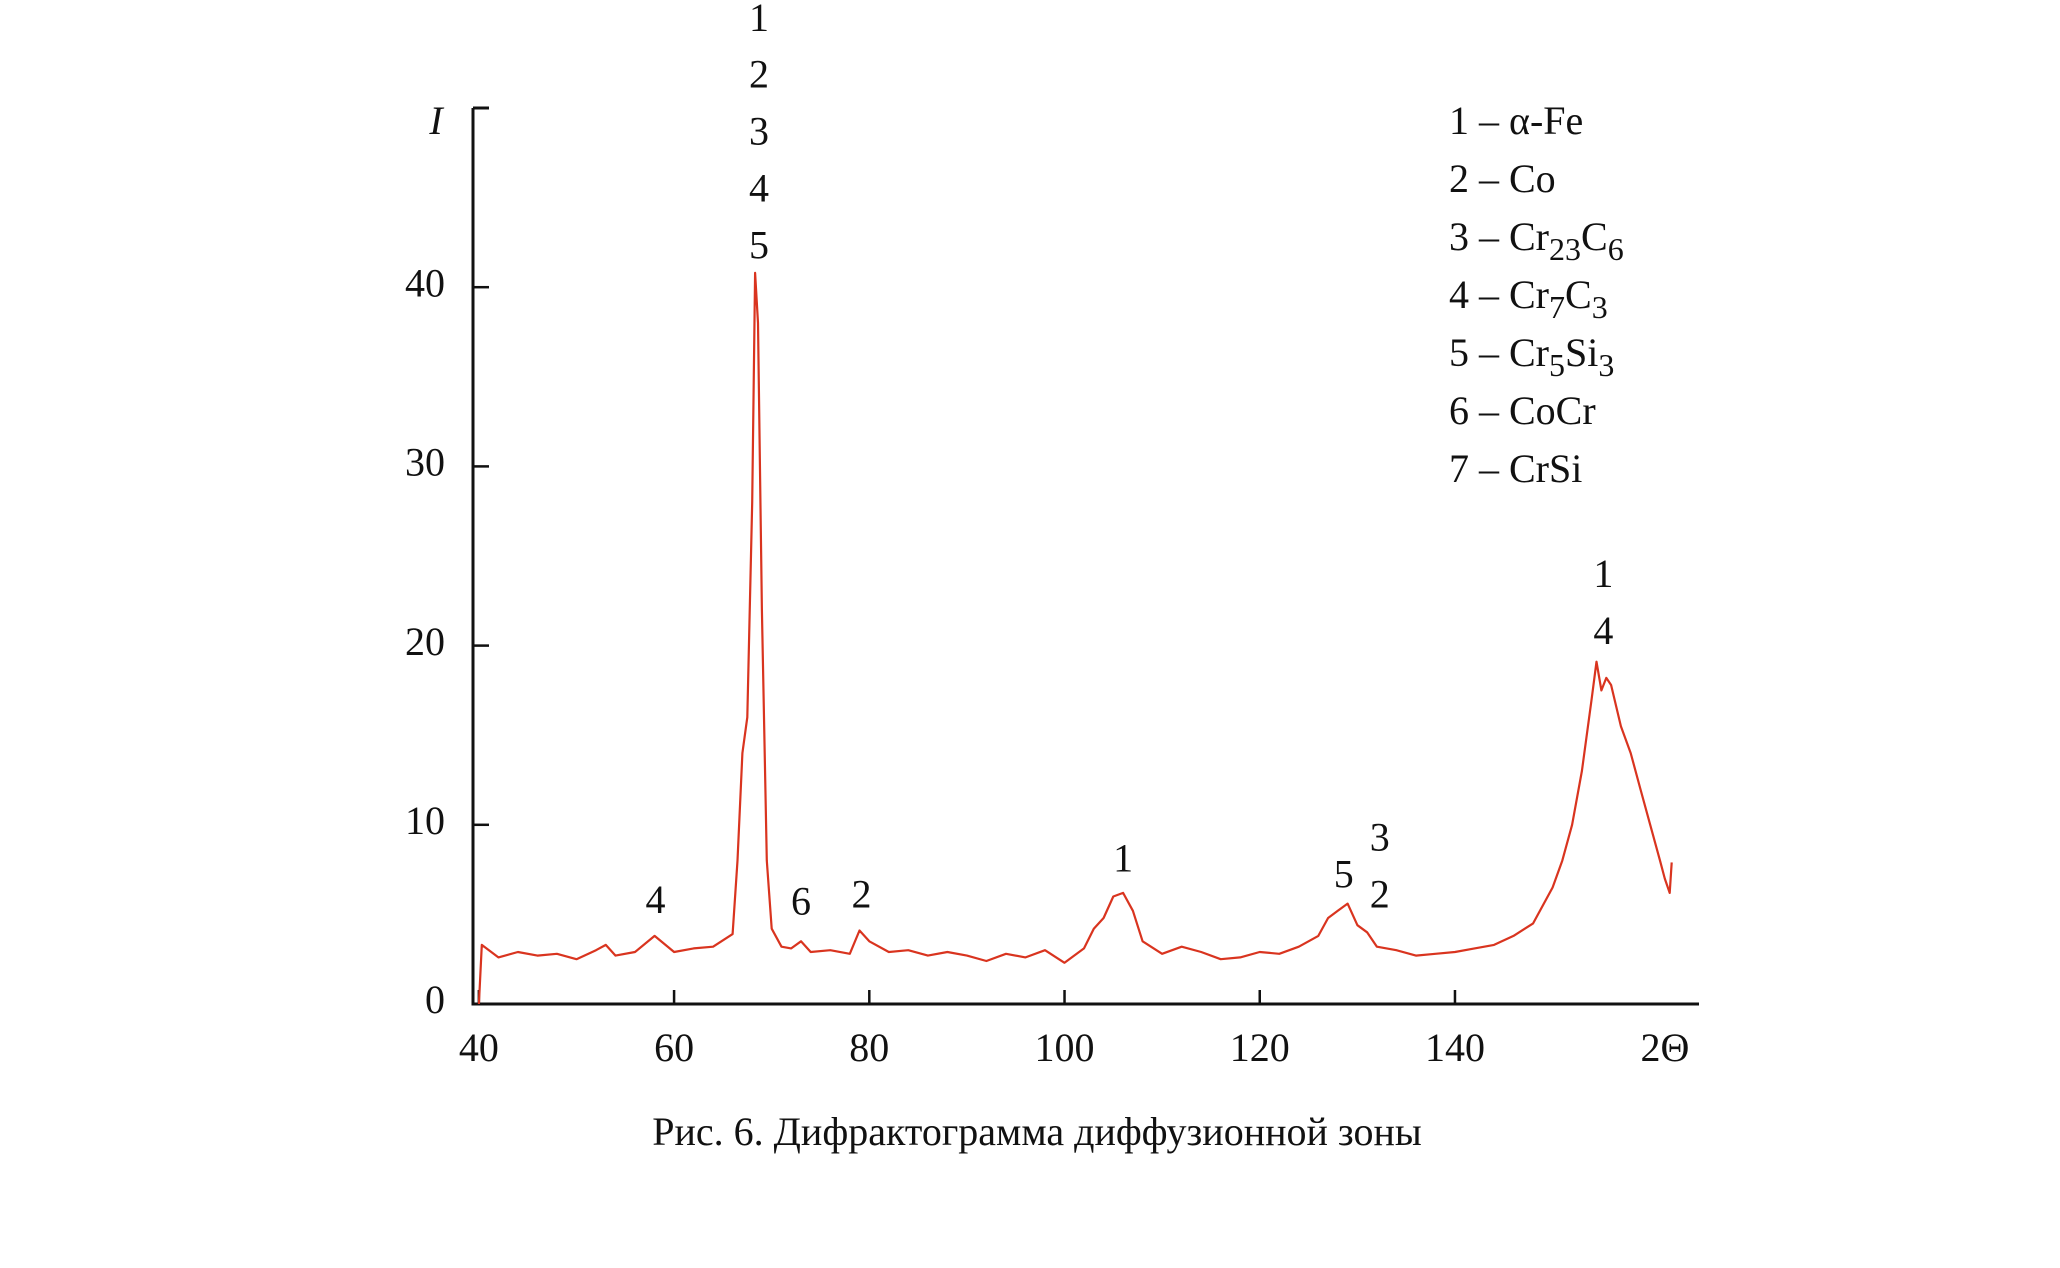 This screenshot has width=2060, height=1268. I want to click on legend-entry: 1 – α-Fe, so click(1516, 120).